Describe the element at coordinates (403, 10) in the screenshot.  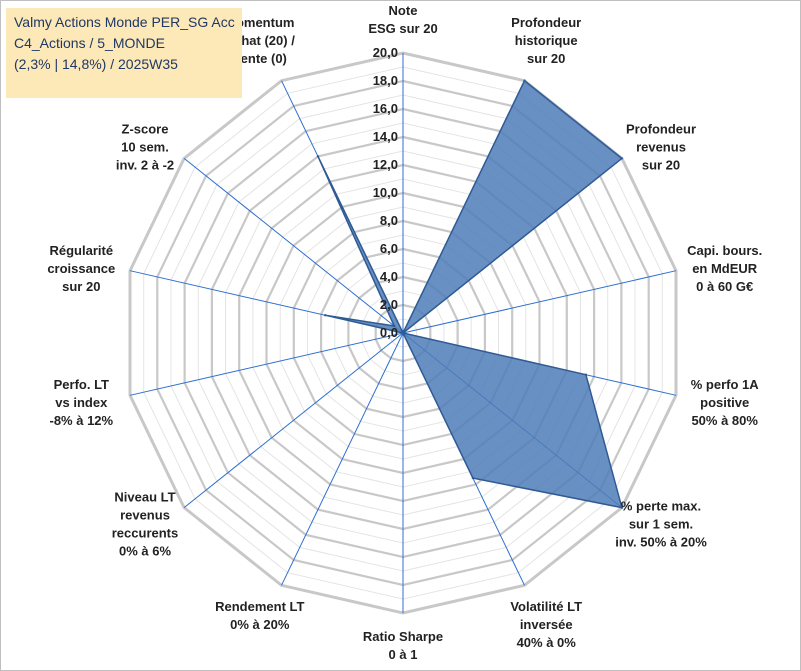
I see `axis-label: Note` at that location.